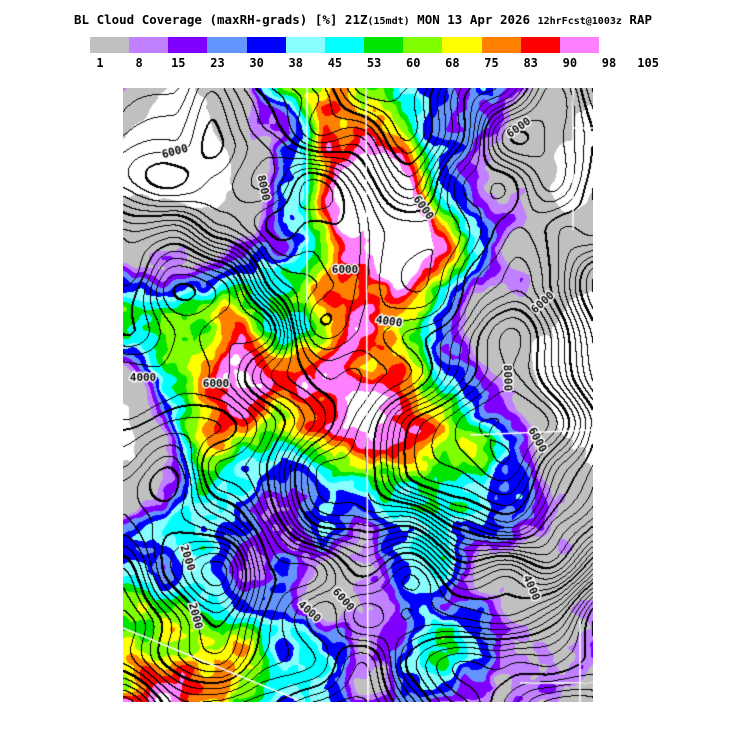  I want to click on colorbar, so click(345, 45).